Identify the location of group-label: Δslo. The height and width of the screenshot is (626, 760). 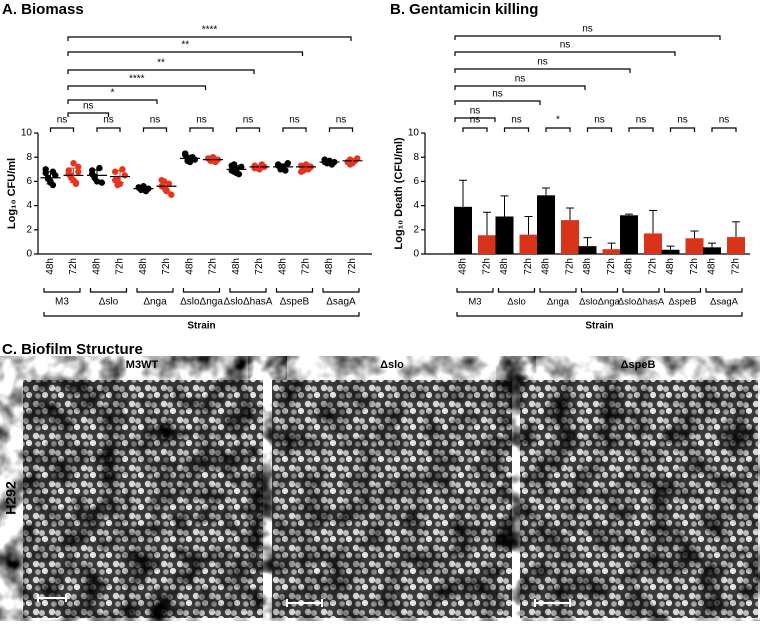
(516, 302).